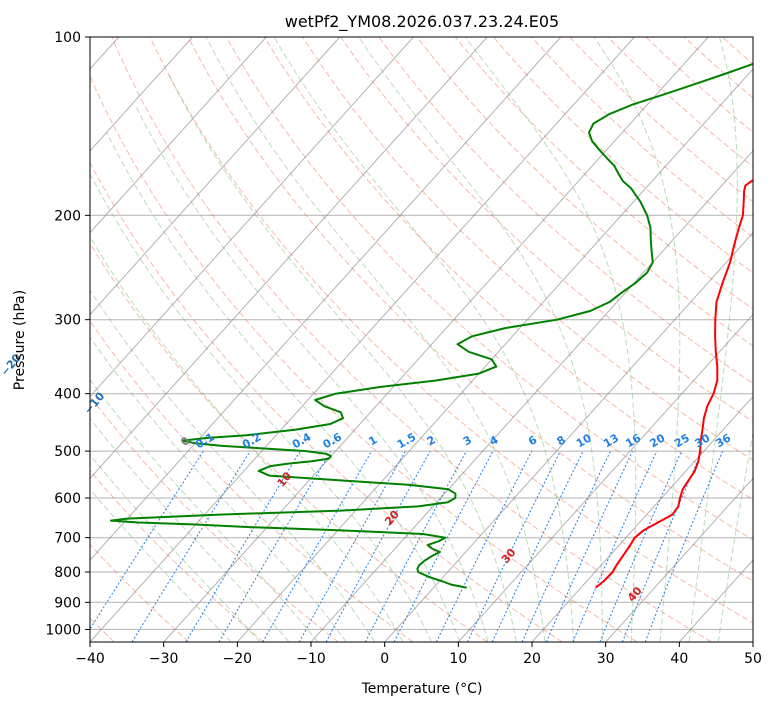 The image size is (775, 708). Describe the element at coordinates (20, 340) in the screenshot. I see `y-axis-label: Pressure (hPa)` at that location.